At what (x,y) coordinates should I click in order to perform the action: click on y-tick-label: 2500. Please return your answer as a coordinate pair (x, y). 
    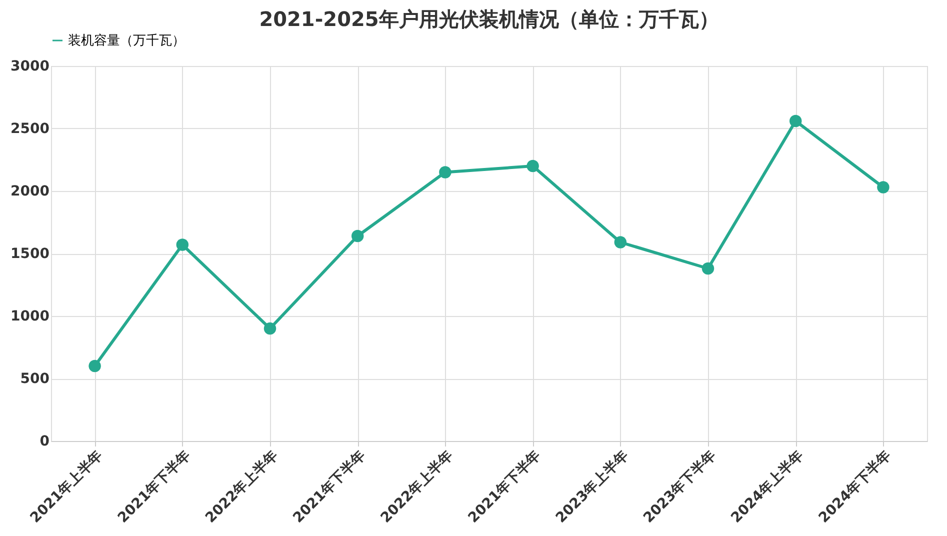
    Looking at the image, I should click on (30, 129).